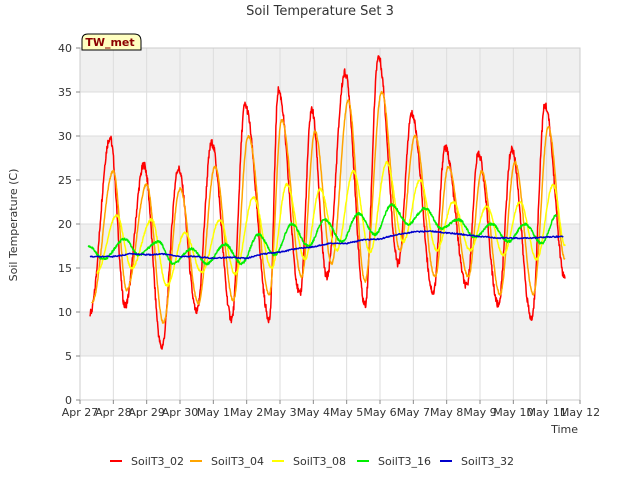 The width and height of the screenshot is (640, 480). I want to click on y-tick-label: 20, so click(65, 224).